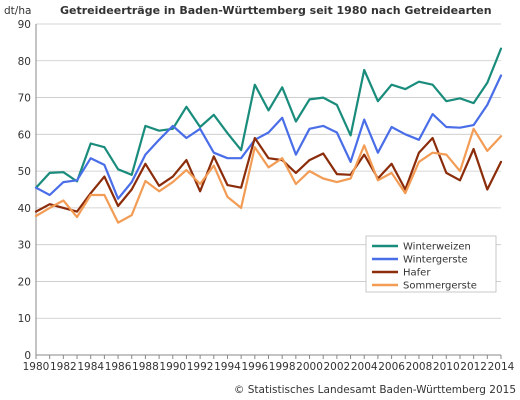 The image size is (520, 400). What do you see at coordinates (24, 282) in the screenshot?
I see `y-tick-label: 20` at bounding box center [24, 282].